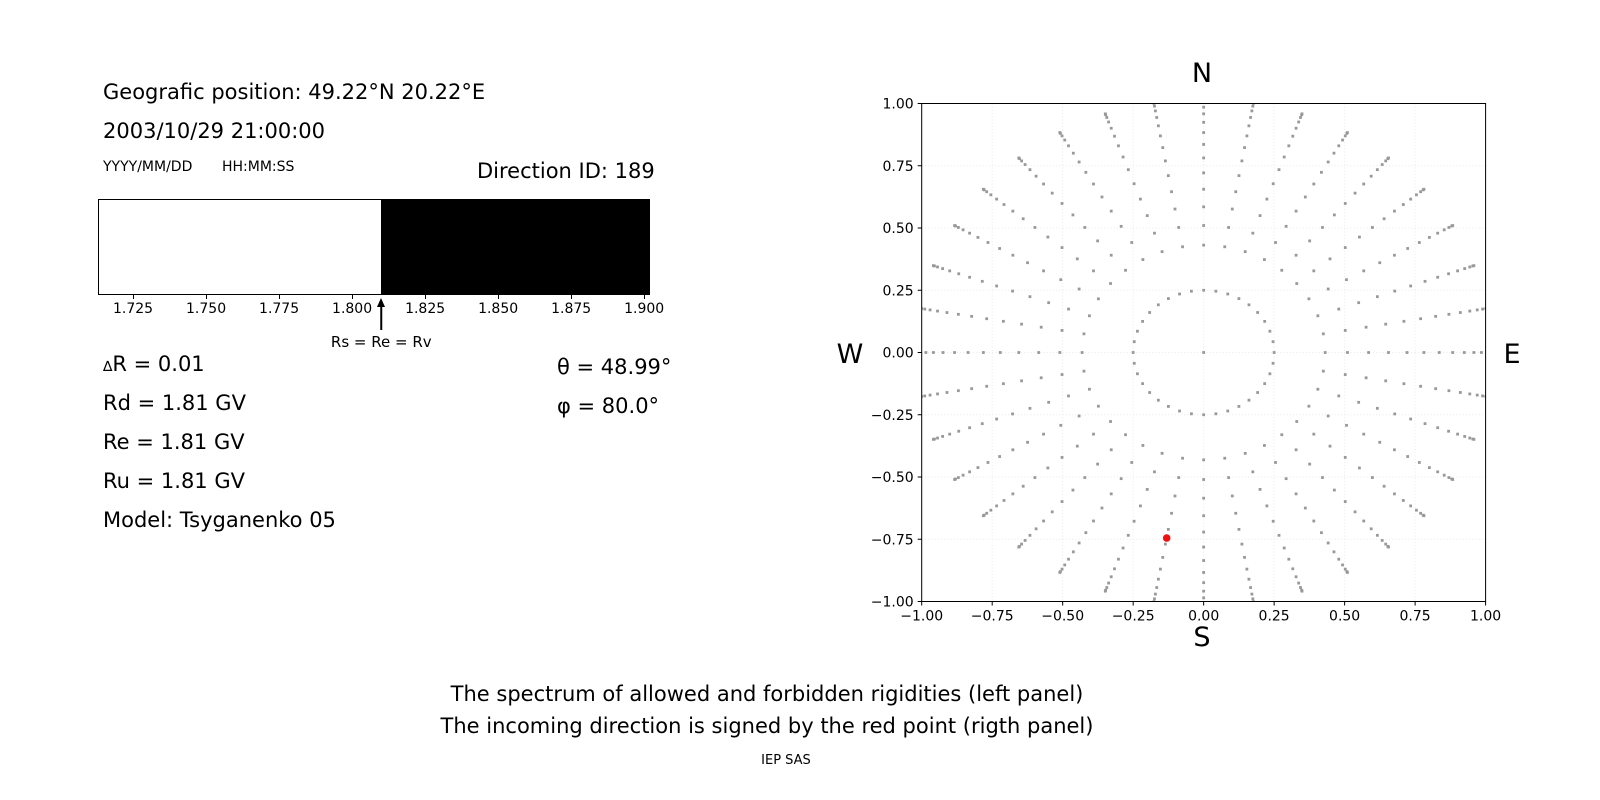 The height and width of the screenshot is (800, 1600). What do you see at coordinates (1202, 73) in the screenshot?
I see `compass-north-label: N` at bounding box center [1202, 73].